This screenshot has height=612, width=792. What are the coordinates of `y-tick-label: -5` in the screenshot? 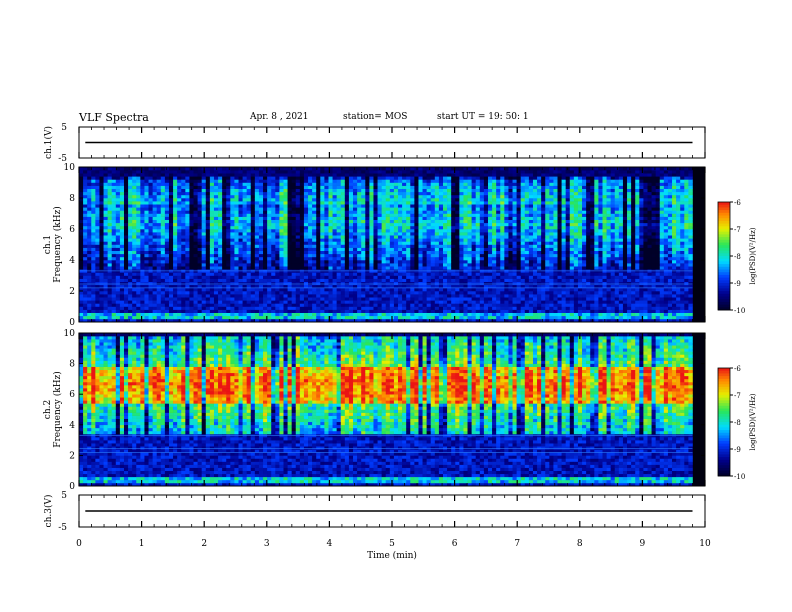 It's located at (62, 528).